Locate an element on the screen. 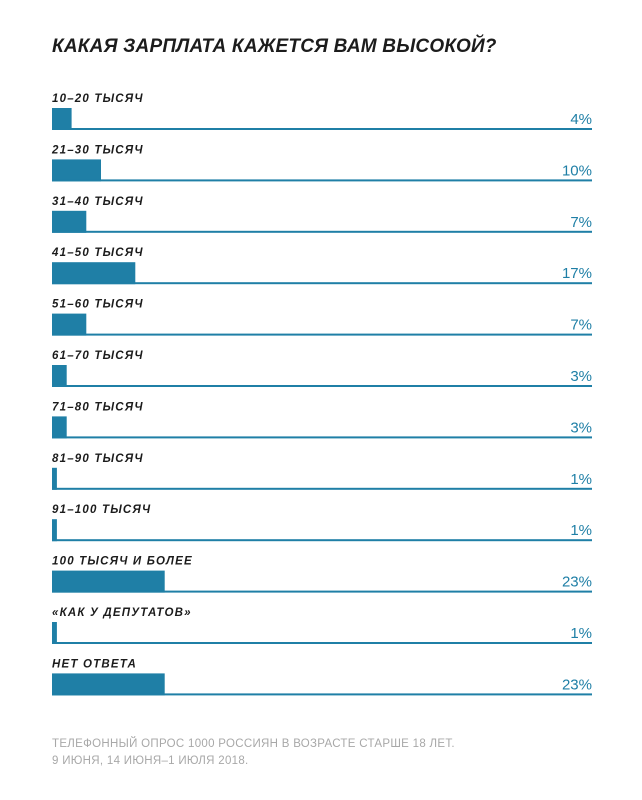  bar-row: 51–60 ТЫСЯЧ 7% is located at coordinates (322, 317).